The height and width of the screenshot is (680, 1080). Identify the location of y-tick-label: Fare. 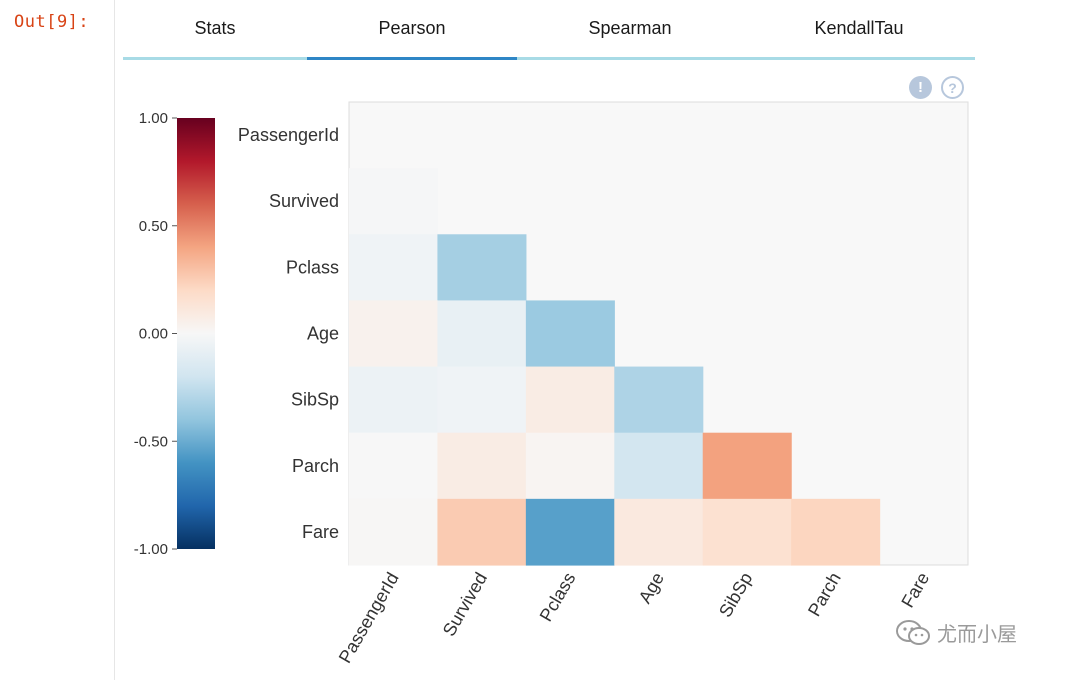
(320, 532).